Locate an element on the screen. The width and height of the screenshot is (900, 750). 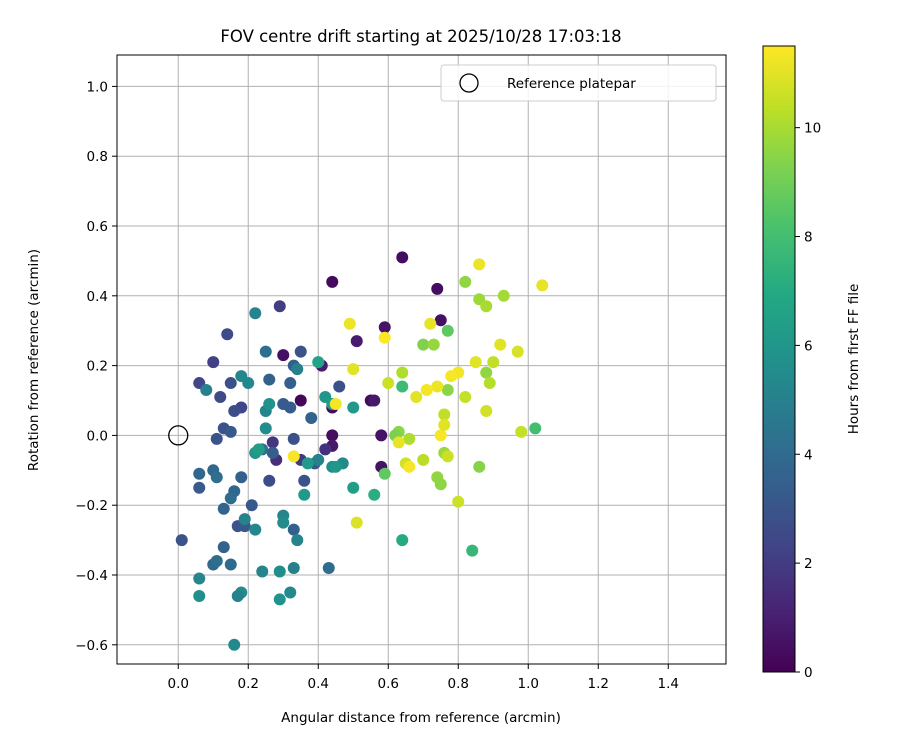
colorbar-ticks: 0 2 4 6 8 10 is located at coordinates (808, 401).